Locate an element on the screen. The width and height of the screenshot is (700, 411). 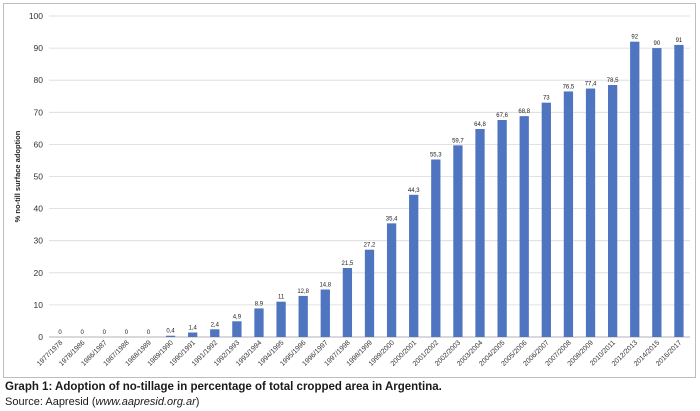
y-tick-labels: 0 10 20 30 40 50 60 70 80 90 100 is located at coordinates (36, 176).